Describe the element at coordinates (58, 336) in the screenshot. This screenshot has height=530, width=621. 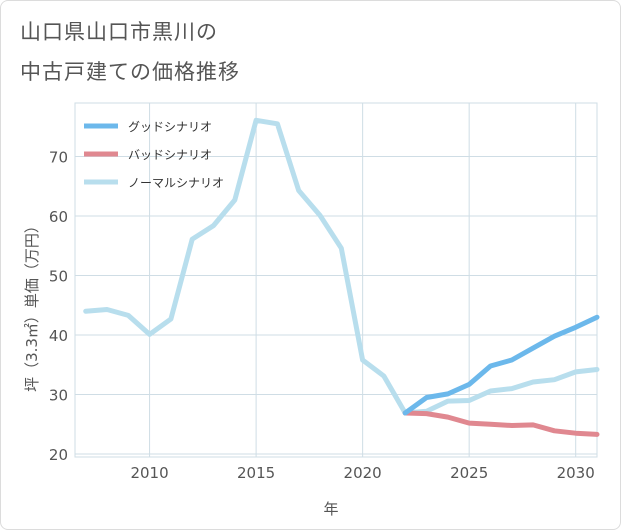
I see `y-tick-label-40: 40` at that location.